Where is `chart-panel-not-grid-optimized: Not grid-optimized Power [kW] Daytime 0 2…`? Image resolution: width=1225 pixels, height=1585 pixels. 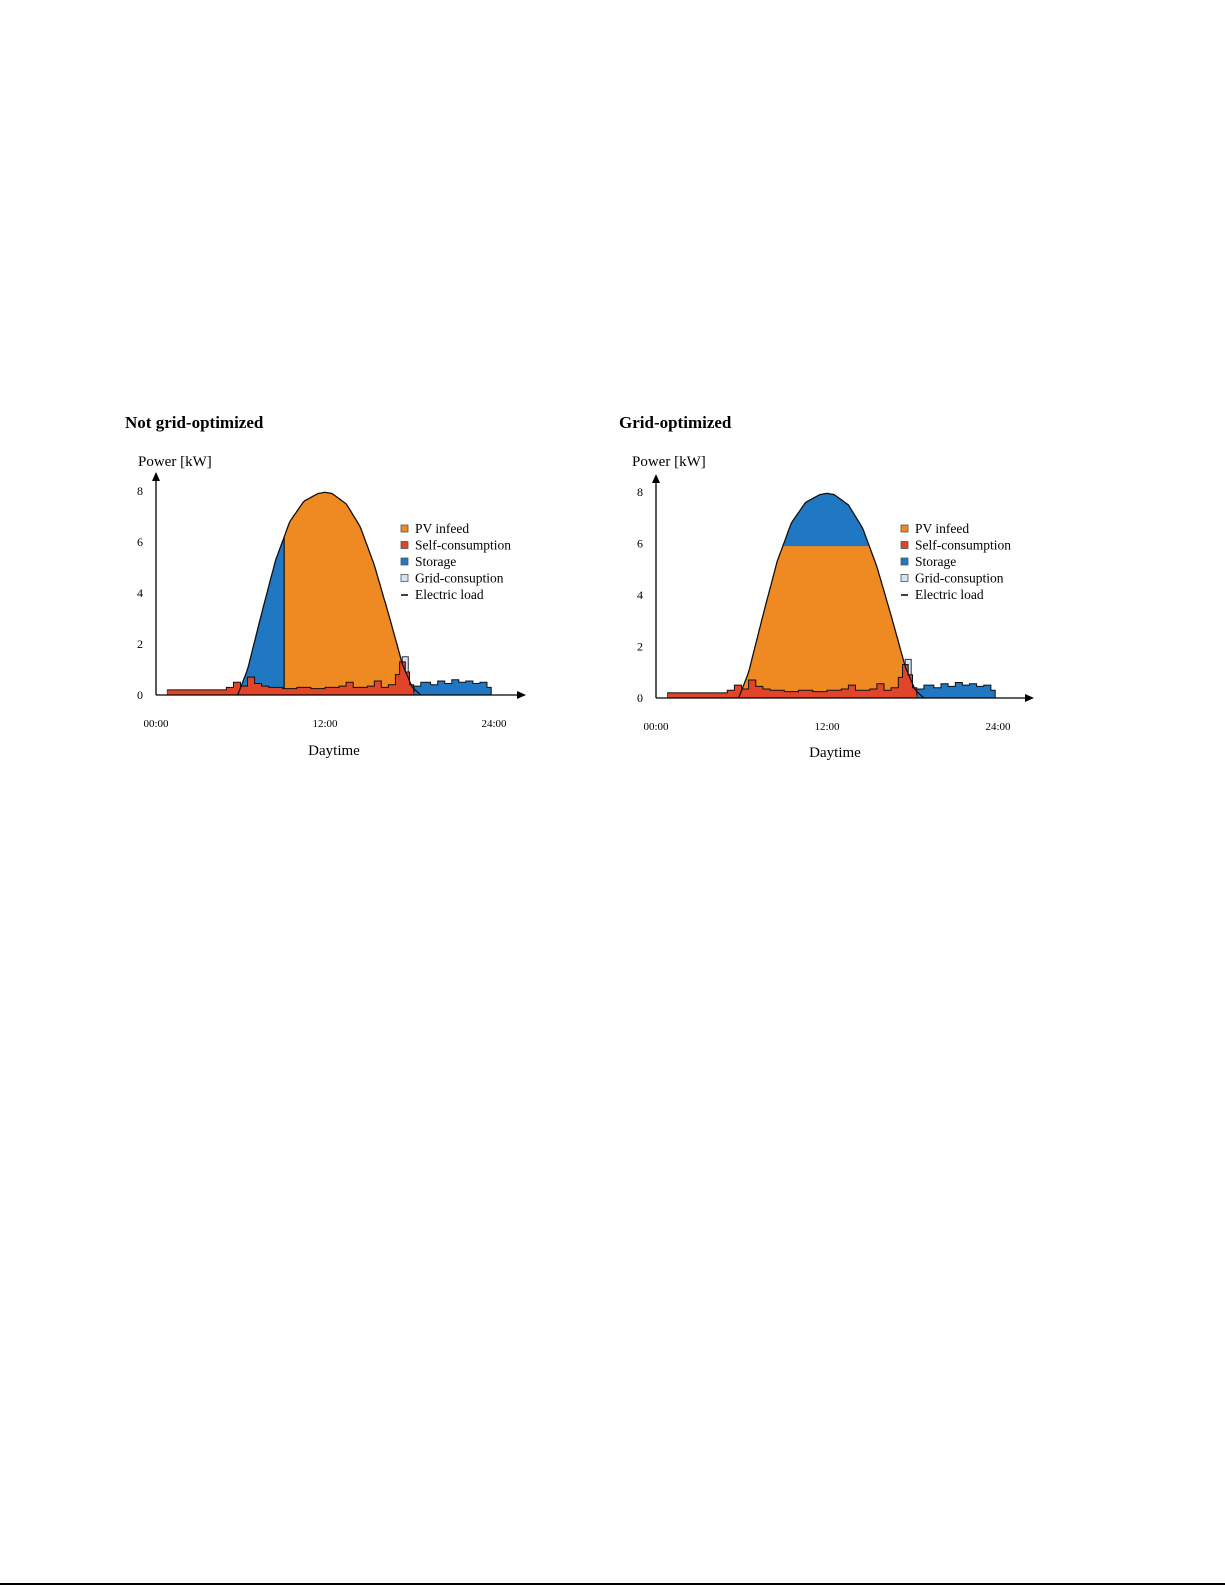 chart-panel-not-grid-optimized: Not grid-optimized Power [kW] Daytime 0 2… is located at coordinates (325, 586).